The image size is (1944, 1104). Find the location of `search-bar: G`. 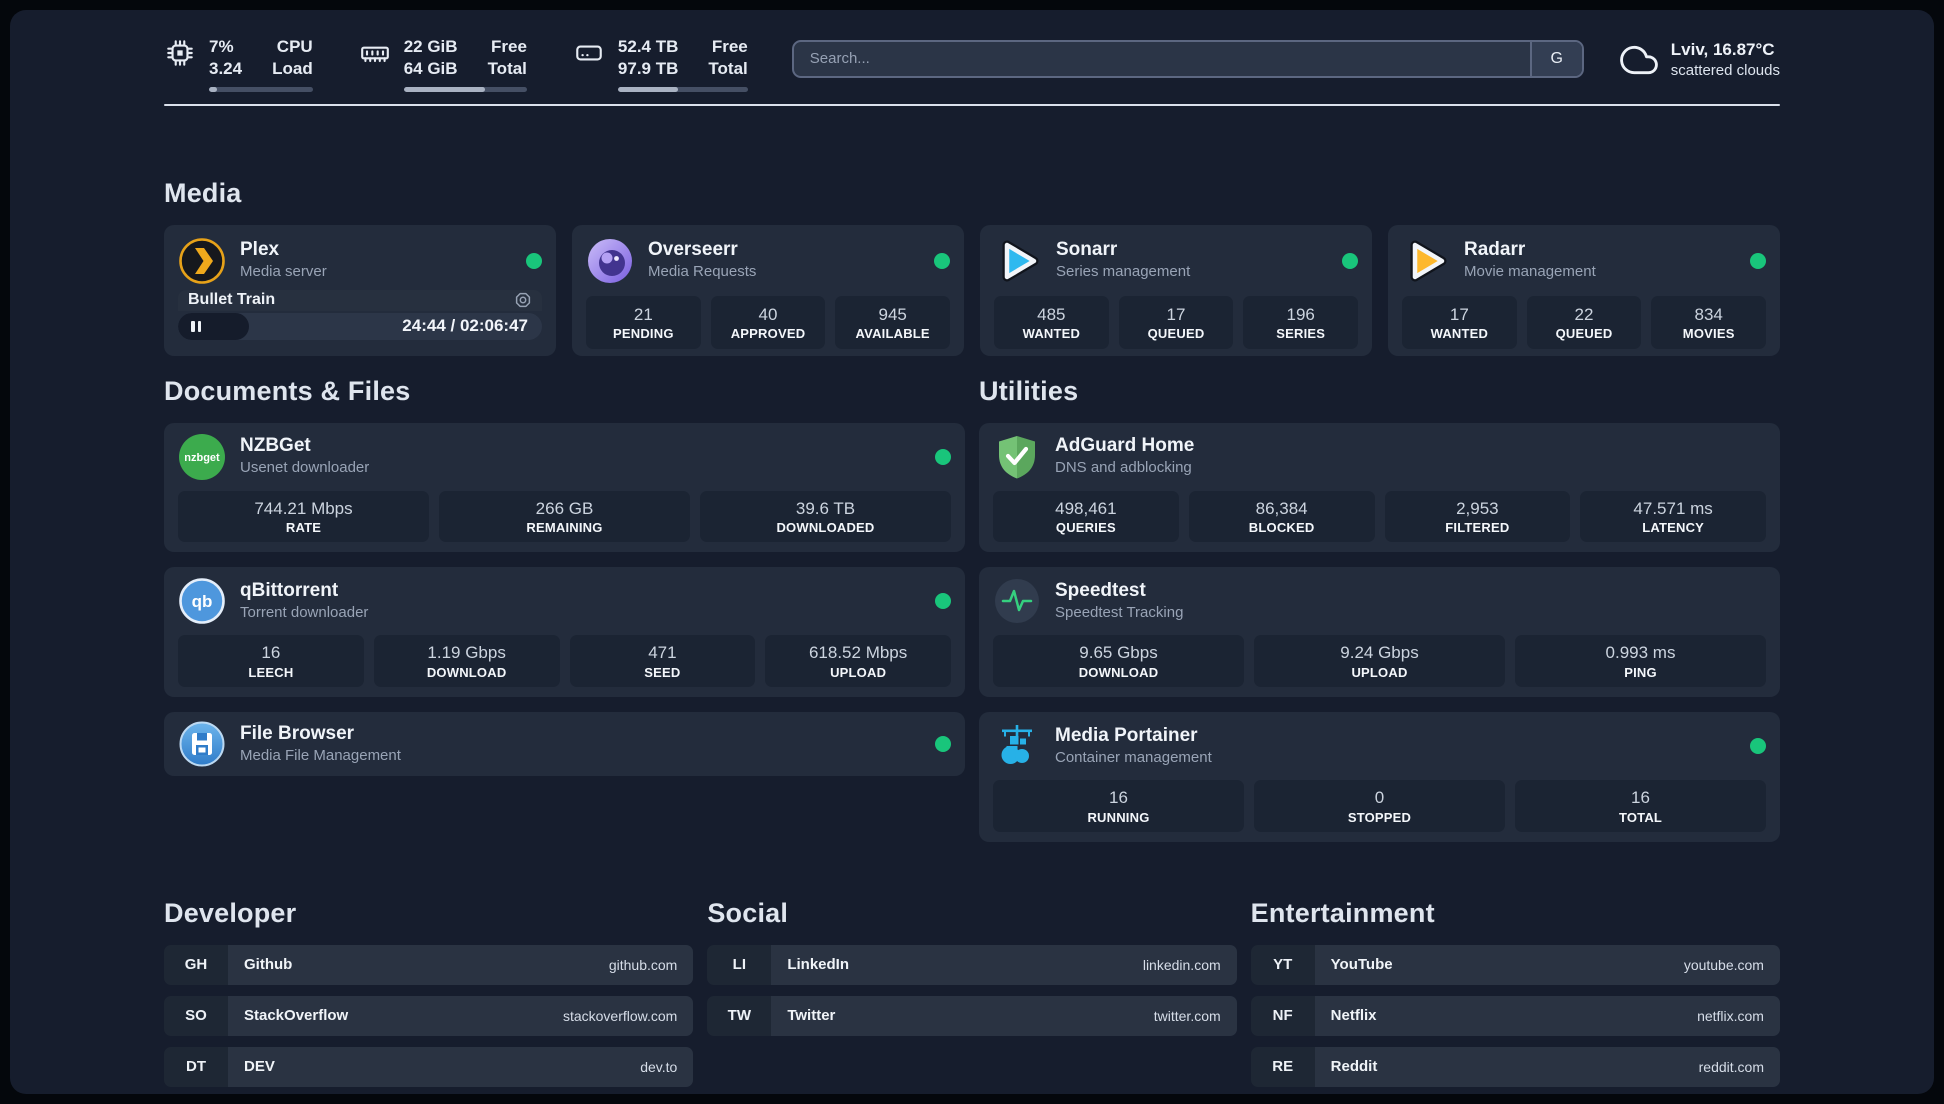

search-bar: G is located at coordinates (1187, 58).